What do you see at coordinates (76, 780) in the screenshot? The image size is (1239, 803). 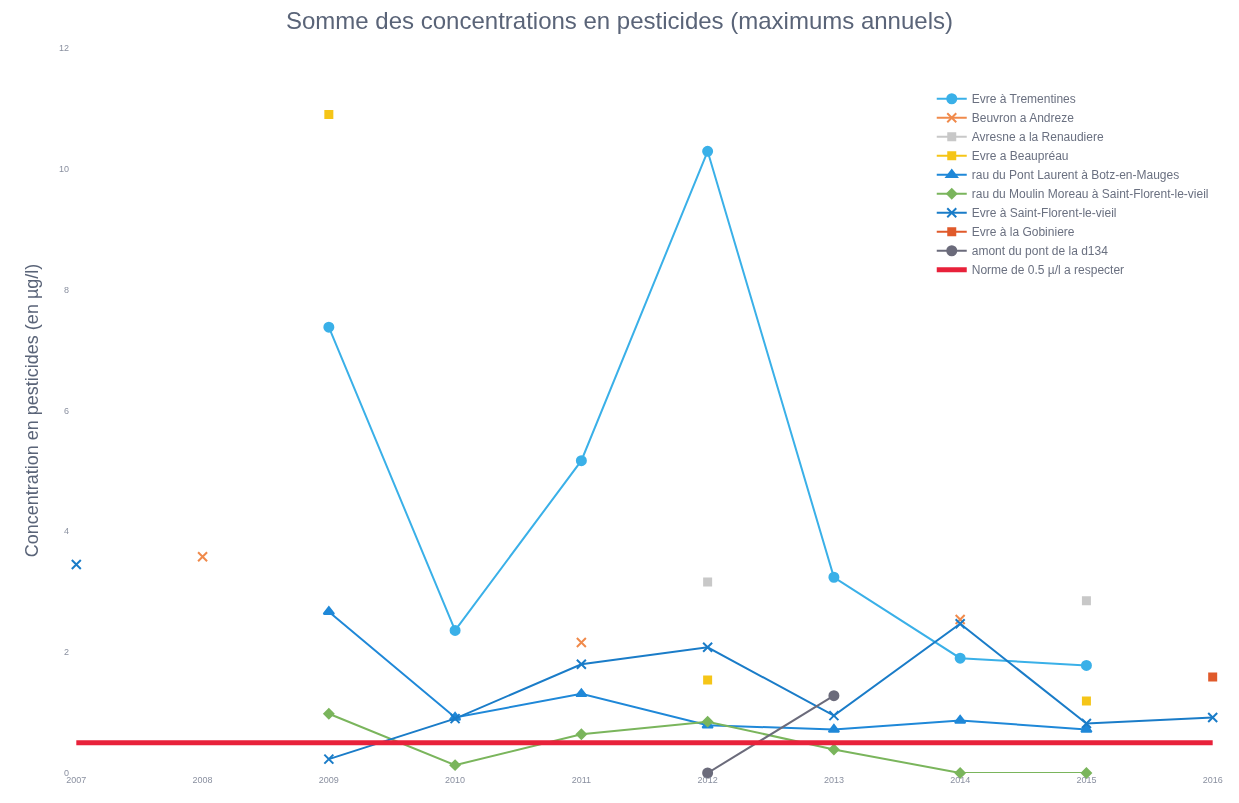 I see `x-tick-label: 2007` at bounding box center [76, 780].